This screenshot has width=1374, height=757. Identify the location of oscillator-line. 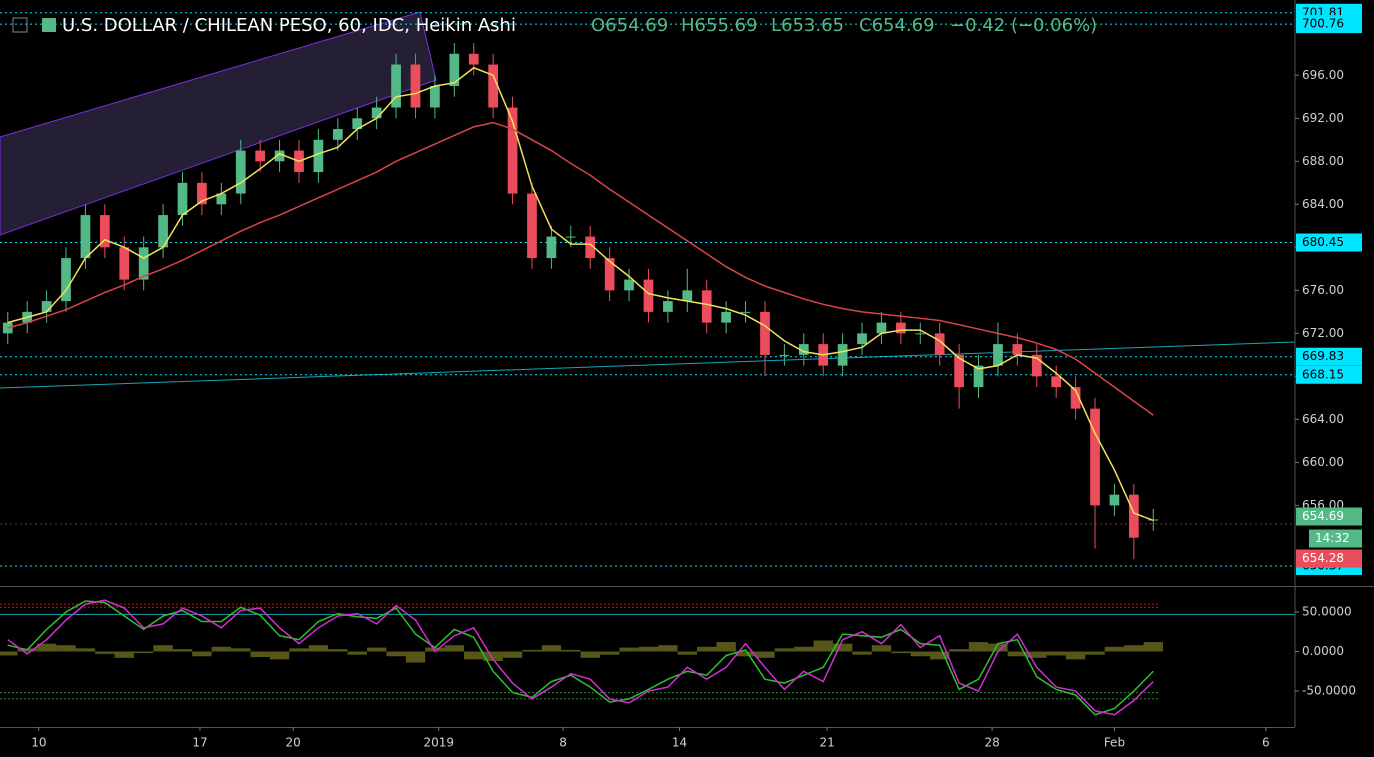
(580, 658).